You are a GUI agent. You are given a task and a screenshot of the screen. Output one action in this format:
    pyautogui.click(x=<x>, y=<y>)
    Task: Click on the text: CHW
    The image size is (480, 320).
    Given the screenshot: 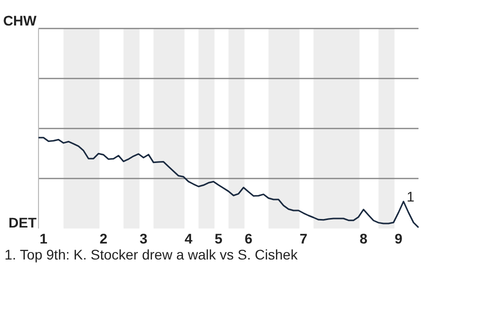 What is the action you would take?
    pyautogui.click(x=20, y=20)
    